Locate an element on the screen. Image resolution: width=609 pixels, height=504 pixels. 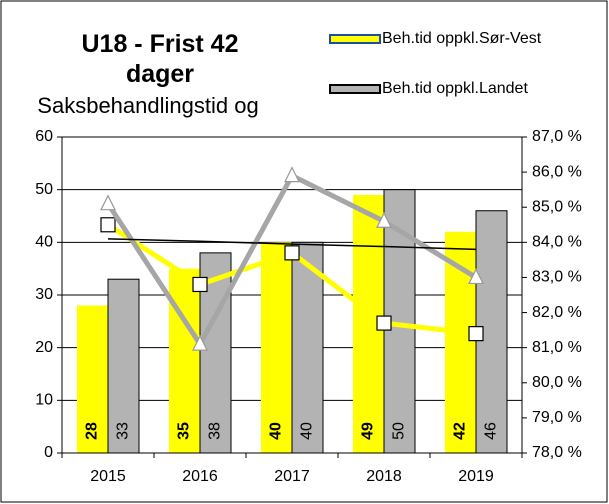
x-tick-label: 2018 is located at coordinates (384, 476).